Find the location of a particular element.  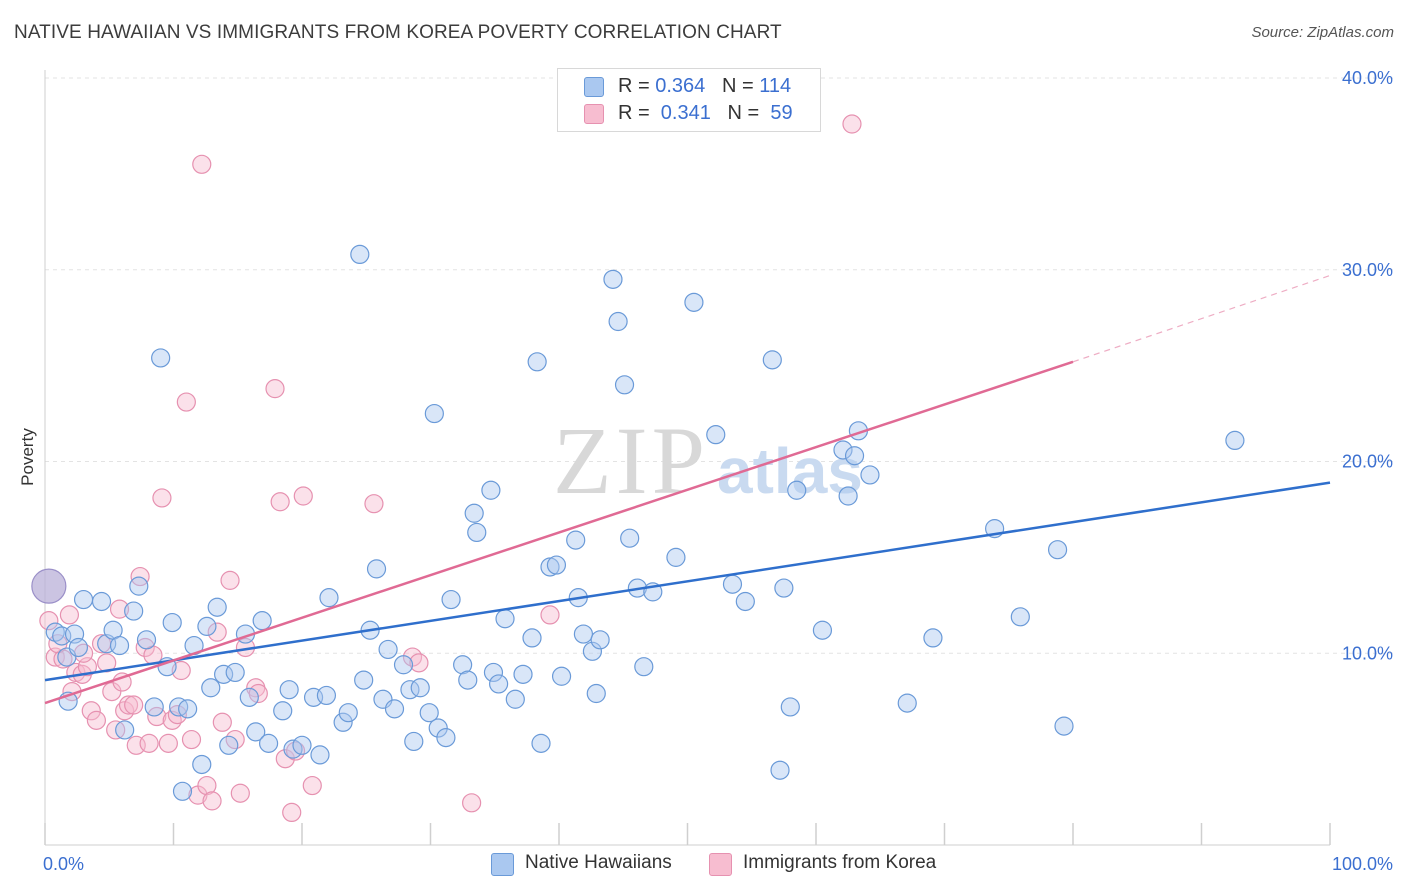

pink-swatch is located at coordinates (594, 114).